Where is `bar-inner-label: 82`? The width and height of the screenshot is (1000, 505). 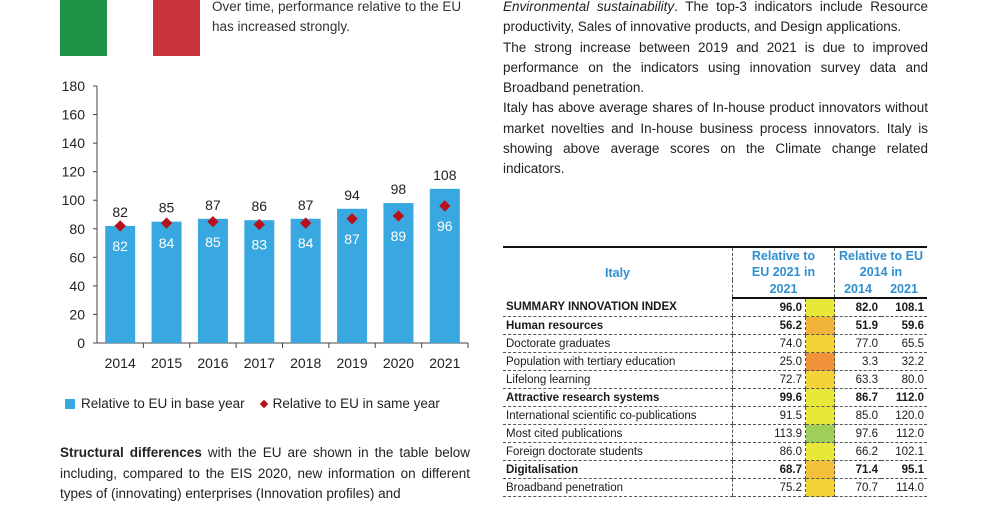 bar-inner-label: 82 is located at coordinates (120, 246).